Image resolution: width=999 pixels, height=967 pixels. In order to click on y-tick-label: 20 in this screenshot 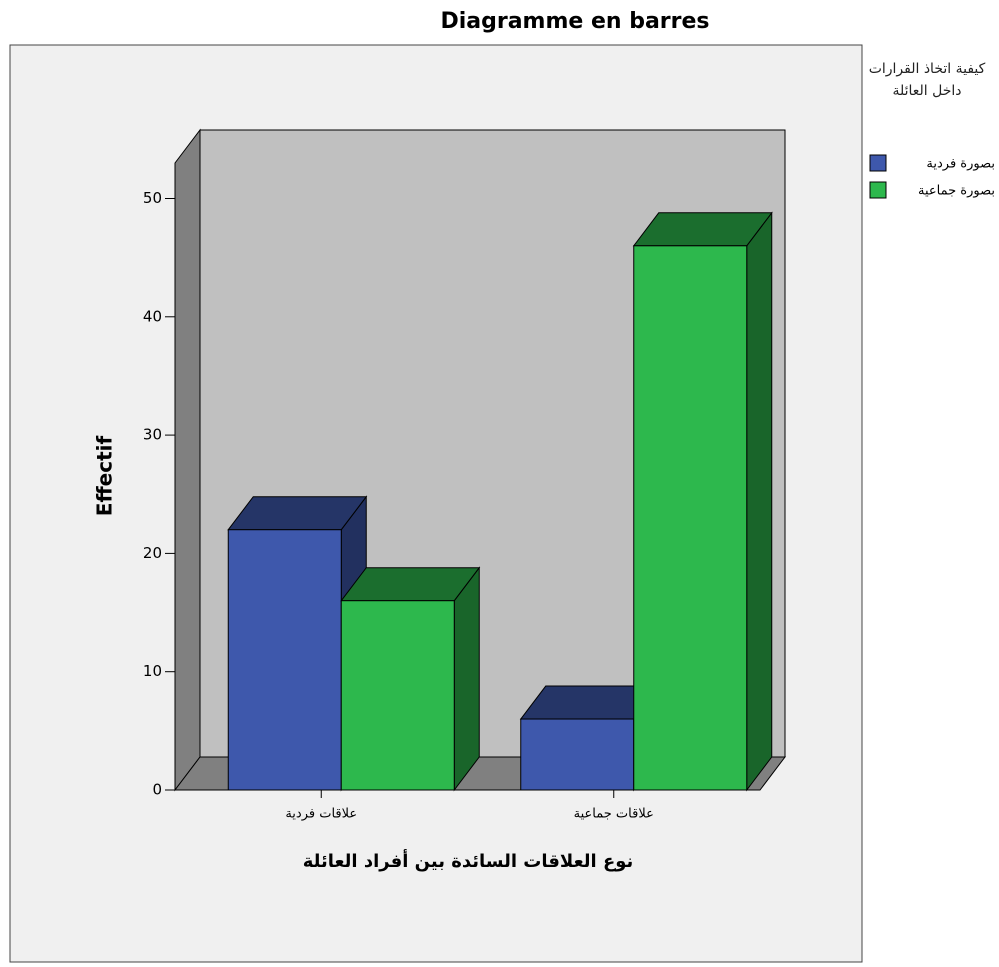, I will do `click(152, 553)`.